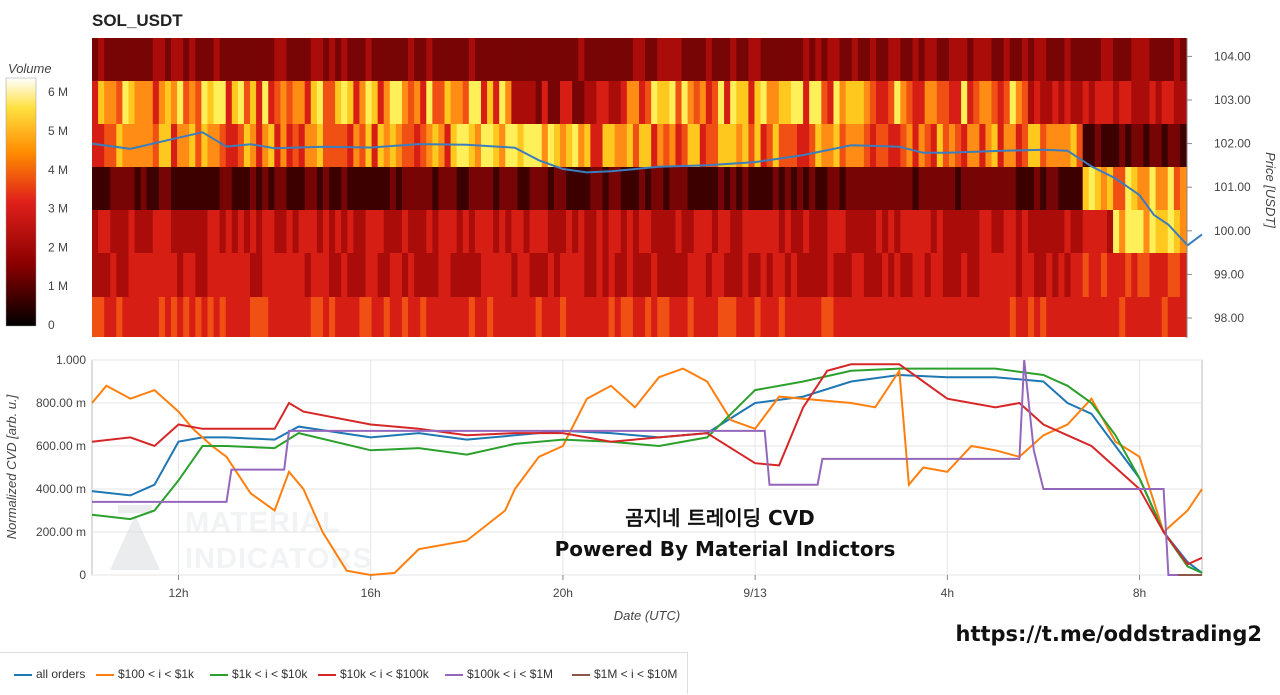 The width and height of the screenshot is (1280, 695). Describe the element at coordinates (947, 593) in the screenshot. I see `cvd-x-tick: 4h` at that location.